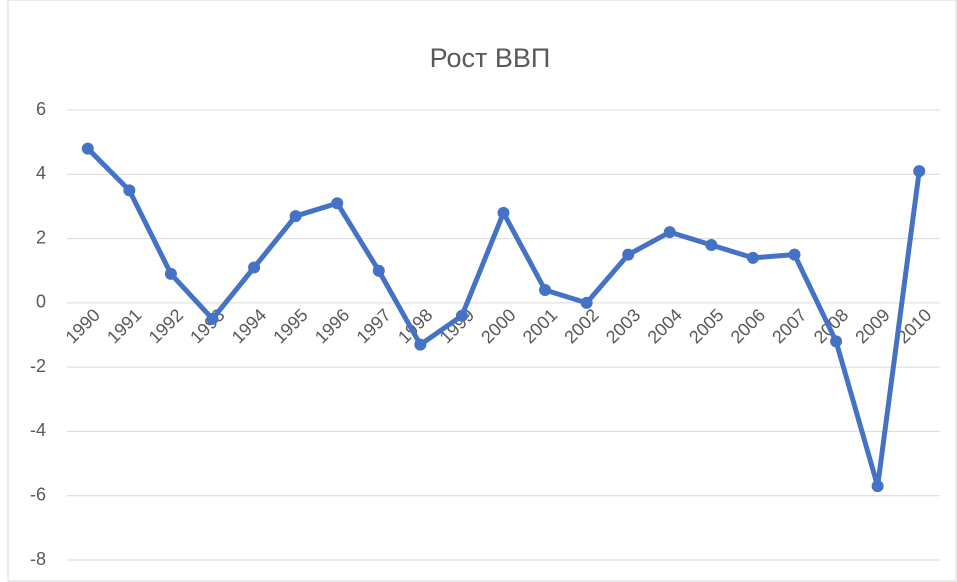  Describe the element at coordinates (41, 173) in the screenshot. I see `y-tick-label: 4` at that location.